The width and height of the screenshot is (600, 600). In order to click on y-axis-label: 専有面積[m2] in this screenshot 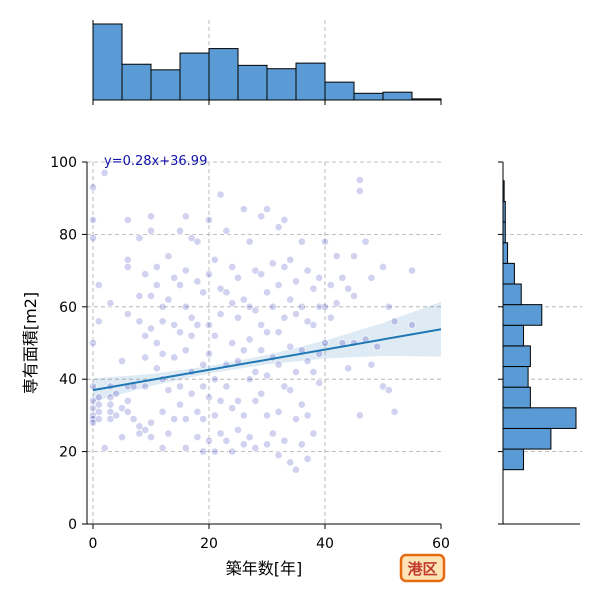, I will do `click(30, 343)`.